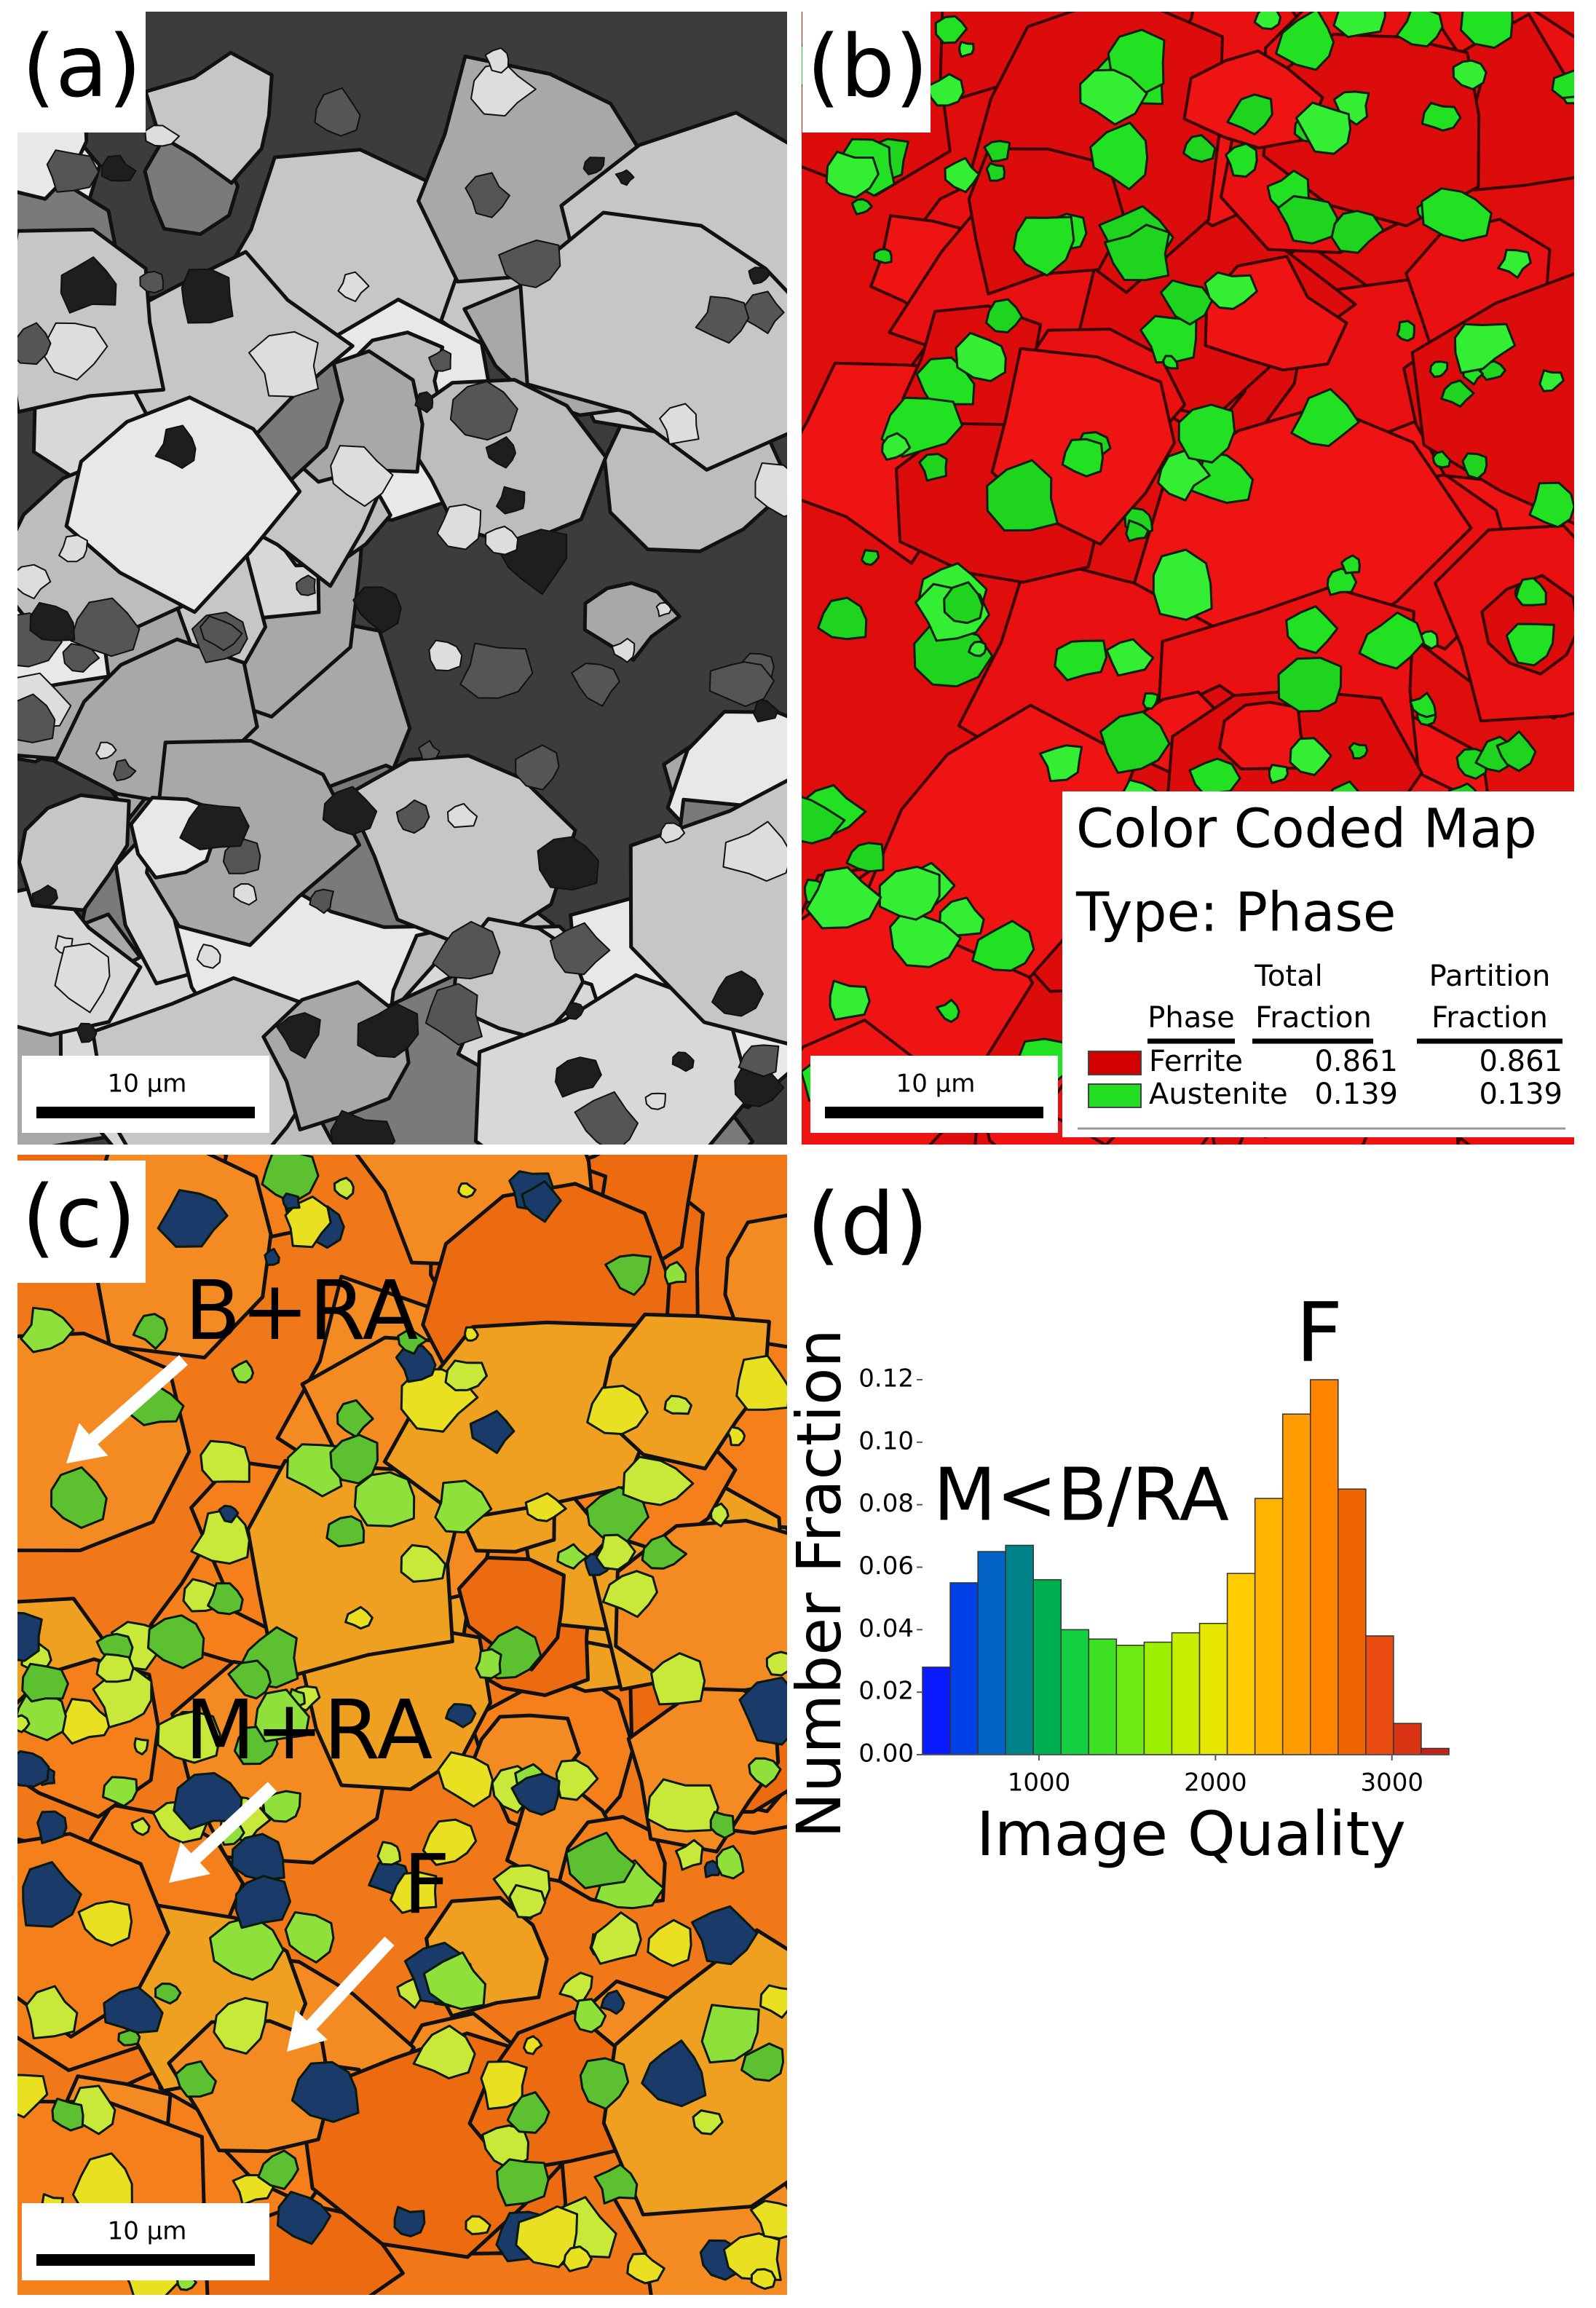 The image size is (1596, 2308). What do you see at coordinates (1356, 1061) in the screenshot?
I see `legend-total: 0.861` at bounding box center [1356, 1061].